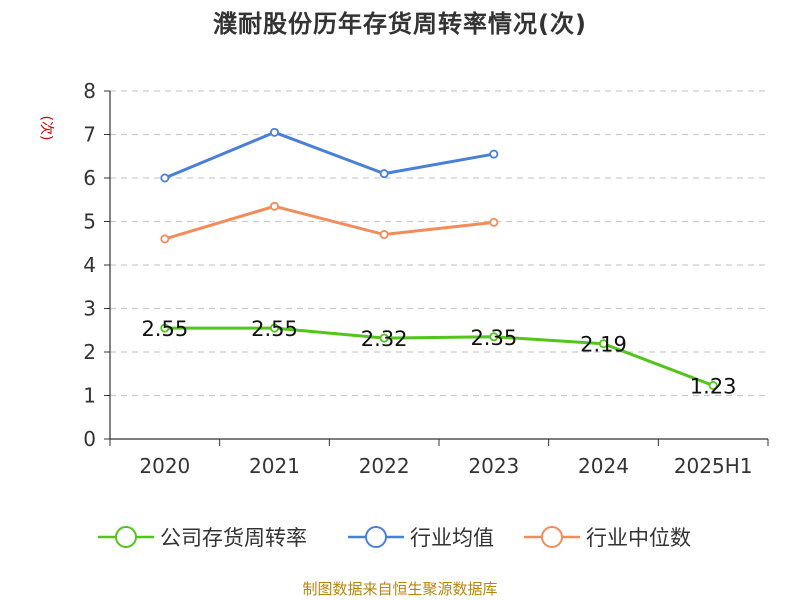  What do you see at coordinates (164, 466) in the screenshot?
I see `x-tick-label: 2020` at bounding box center [164, 466].